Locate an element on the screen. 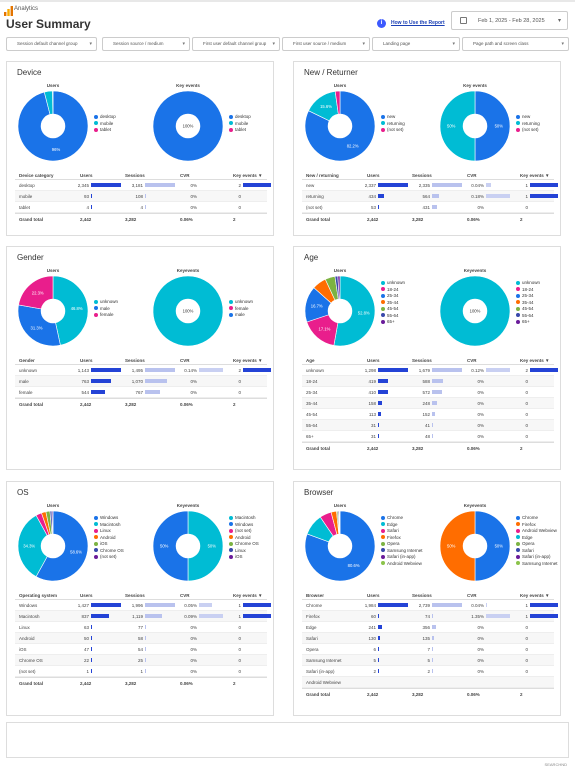 The height and width of the screenshot is (772, 575). table-row: iOS 47 54 0% 0 is located at coordinates (141, 649).